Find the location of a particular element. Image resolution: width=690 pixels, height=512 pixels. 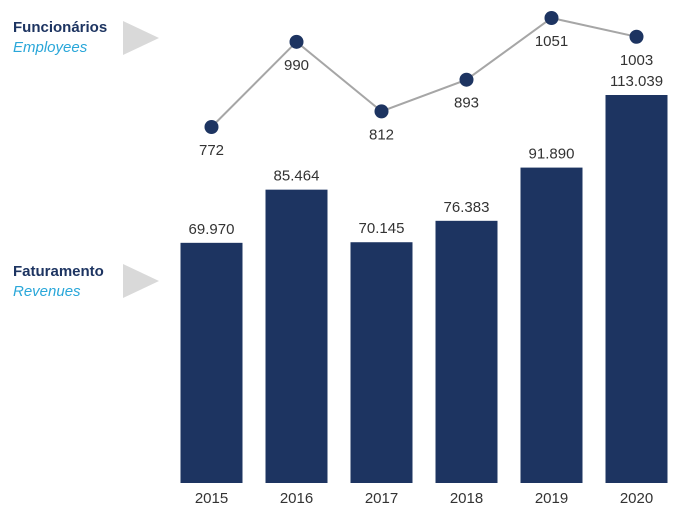

legend-revenues-title: Faturamento is located at coordinates (58, 271).